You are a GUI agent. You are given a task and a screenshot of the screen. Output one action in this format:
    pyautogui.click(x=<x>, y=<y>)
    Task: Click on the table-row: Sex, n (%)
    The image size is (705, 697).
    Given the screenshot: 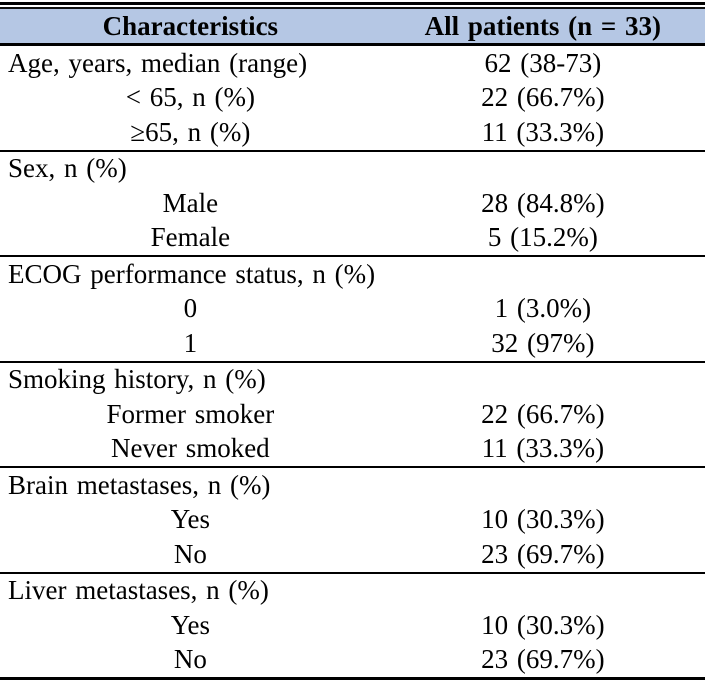 What is the action you would take?
    pyautogui.click(x=352, y=169)
    